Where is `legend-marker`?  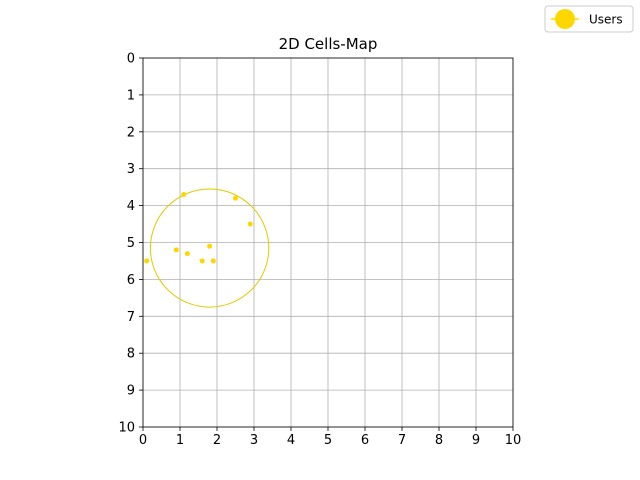 legend-marker is located at coordinates (565, 19).